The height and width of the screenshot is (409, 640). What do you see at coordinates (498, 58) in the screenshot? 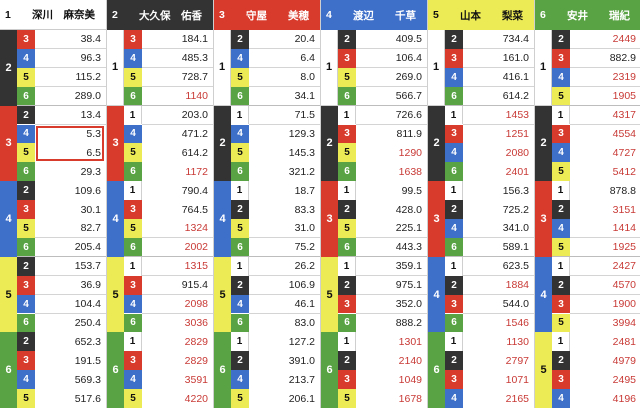
I see `odds-value: 161.0` at bounding box center [498, 58].